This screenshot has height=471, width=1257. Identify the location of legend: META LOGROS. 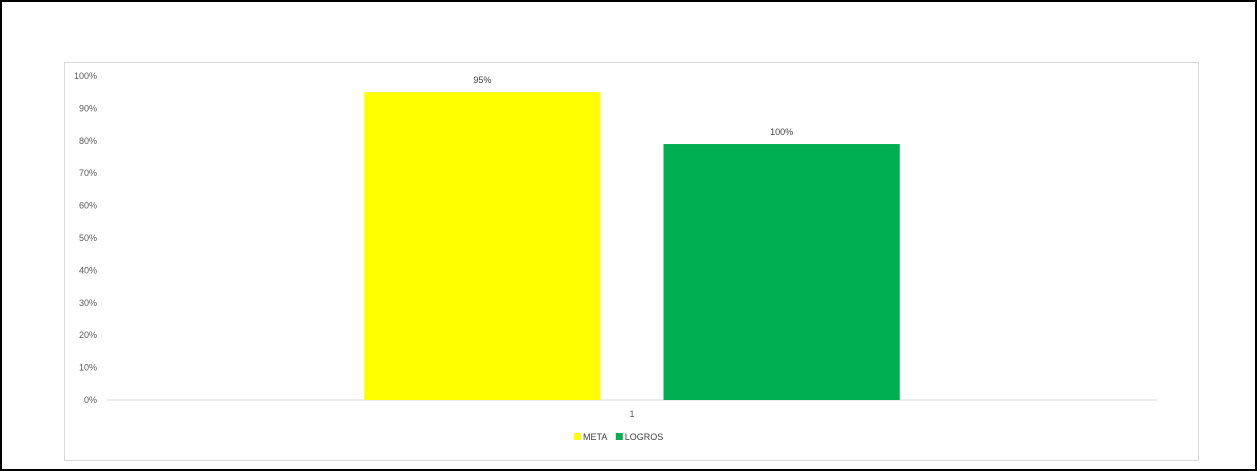
(618, 437).